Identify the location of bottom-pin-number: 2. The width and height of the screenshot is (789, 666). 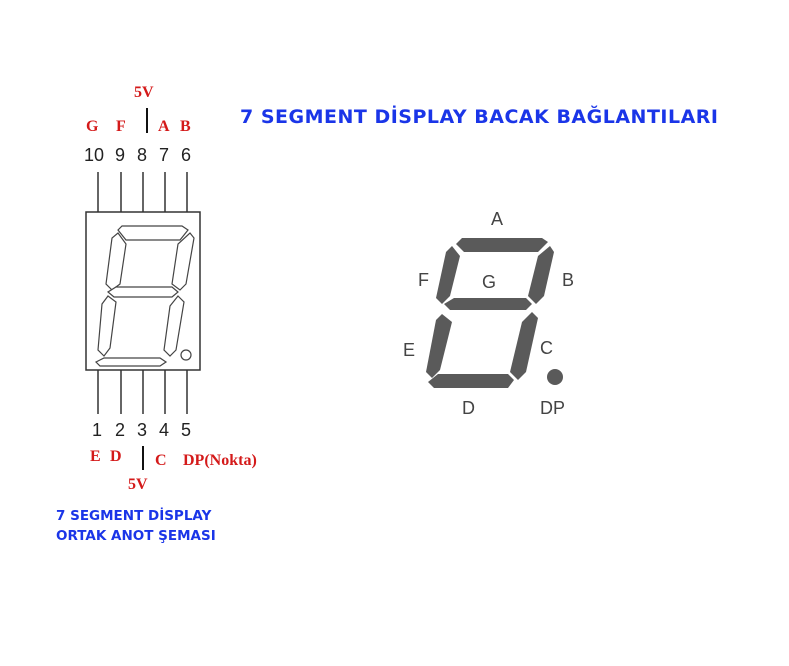
(120, 430).